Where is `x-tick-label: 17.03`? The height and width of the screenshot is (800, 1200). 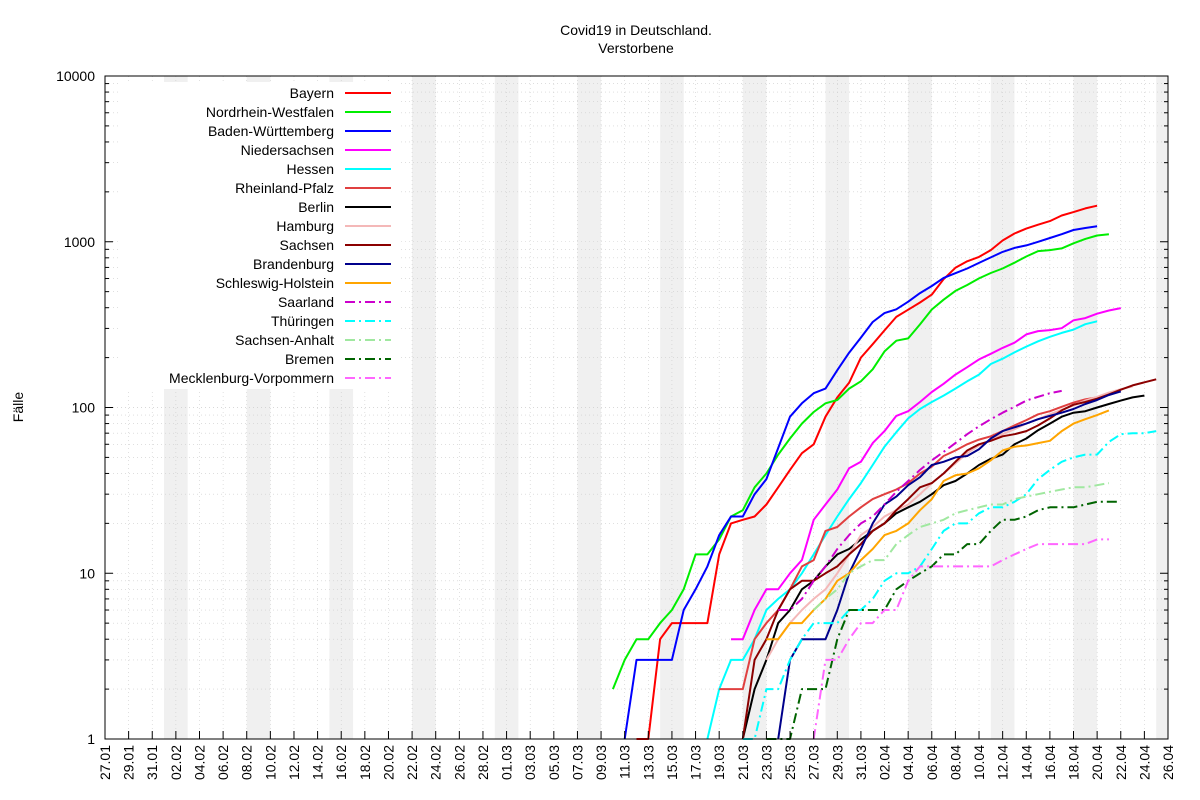 x-tick-label: 17.03 is located at coordinates (696, 762).